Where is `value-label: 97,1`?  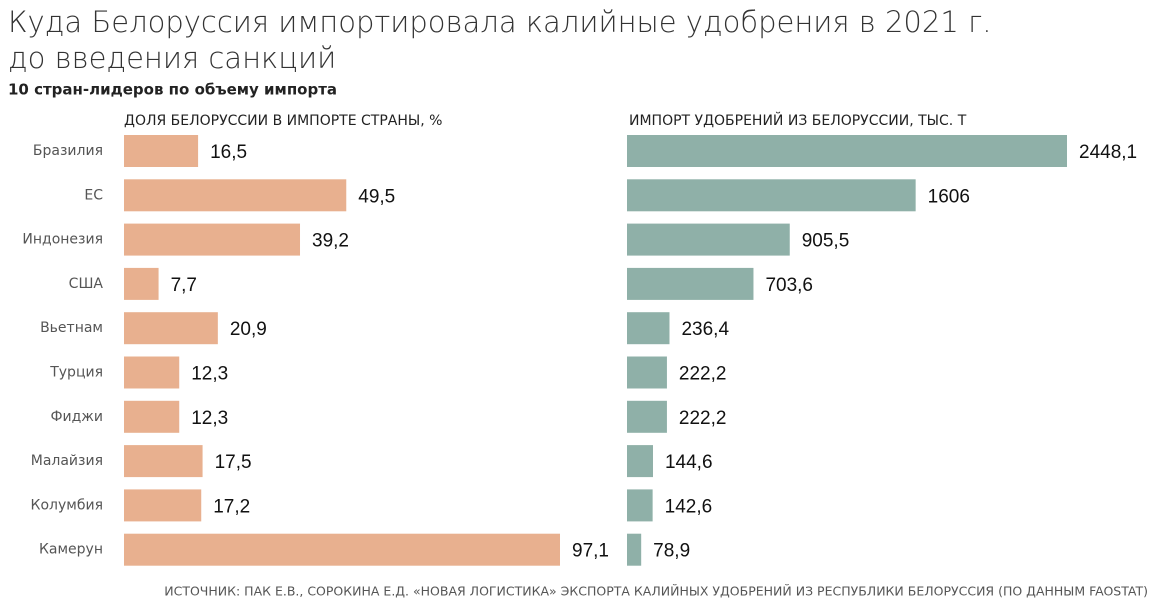 value-label: 97,1 is located at coordinates (590, 551).